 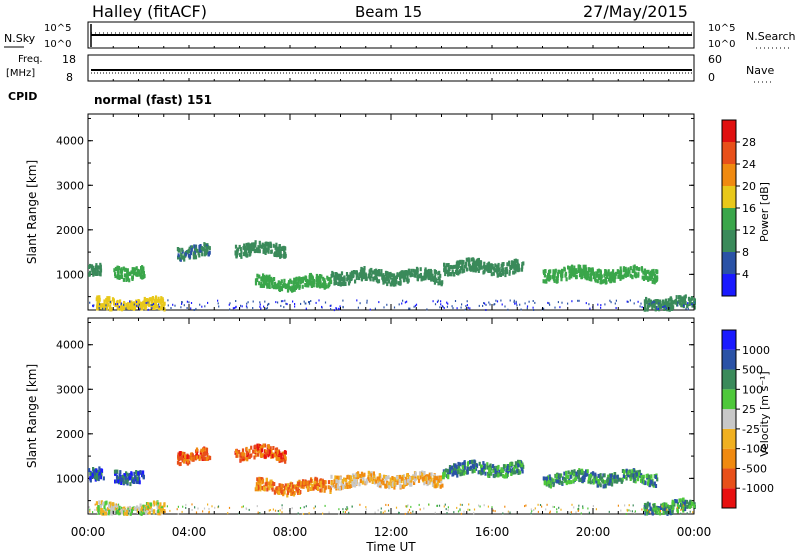 What do you see at coordinates (70, 230) in the screenshot?
I see `y-tick-label: 2000` at bounding box center [70, 230].